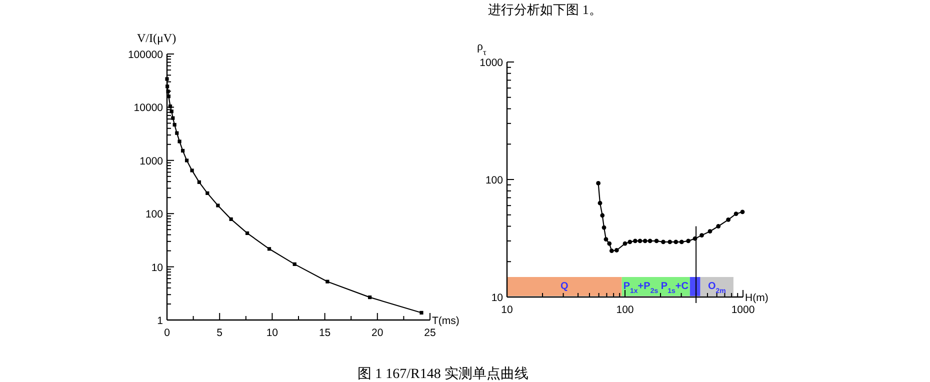 The height and width of the screenshot is (382, 930). I want to click on x-tick-label: 5, so click(219, 333).